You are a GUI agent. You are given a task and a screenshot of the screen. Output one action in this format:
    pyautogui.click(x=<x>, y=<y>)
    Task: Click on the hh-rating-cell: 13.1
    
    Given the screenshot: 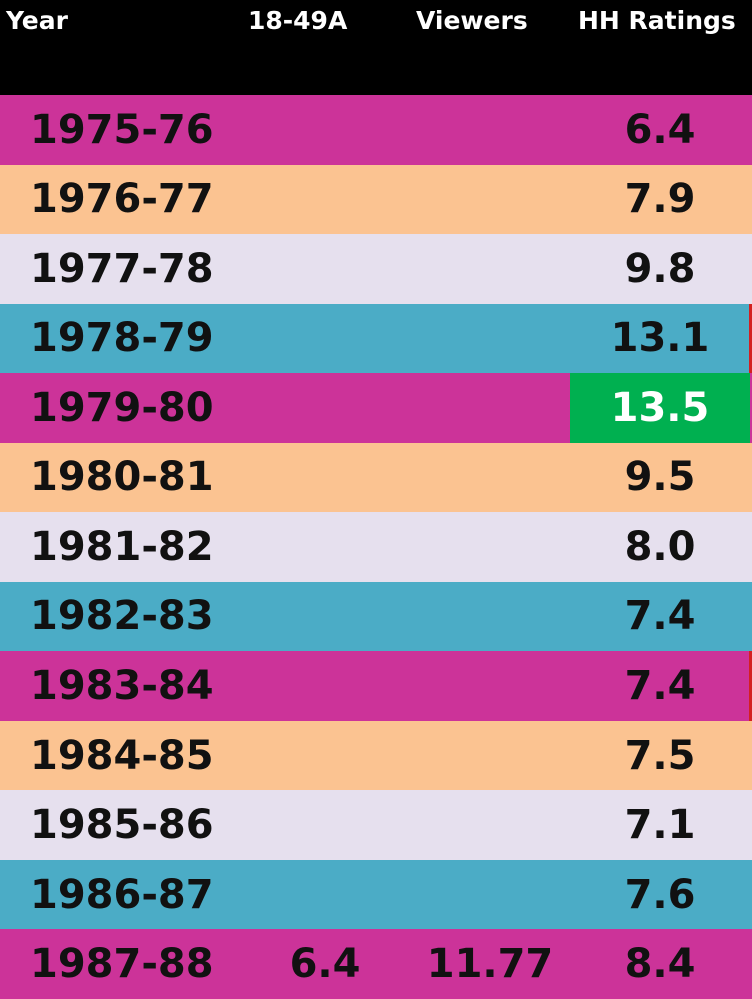 What is the action you would take?
    pyautogui.click(x=660, y=338)
    